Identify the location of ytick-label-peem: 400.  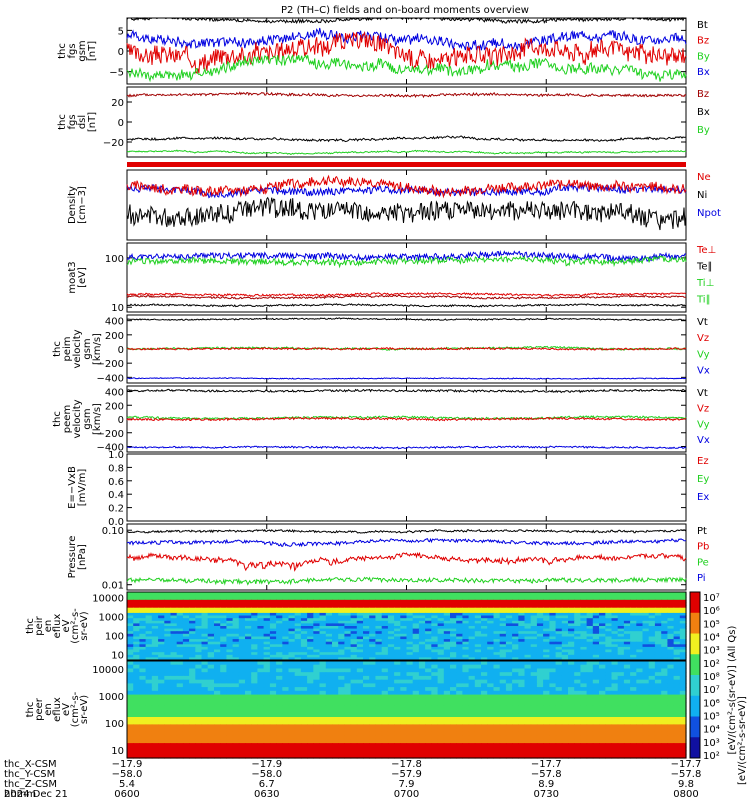
(114, 393).